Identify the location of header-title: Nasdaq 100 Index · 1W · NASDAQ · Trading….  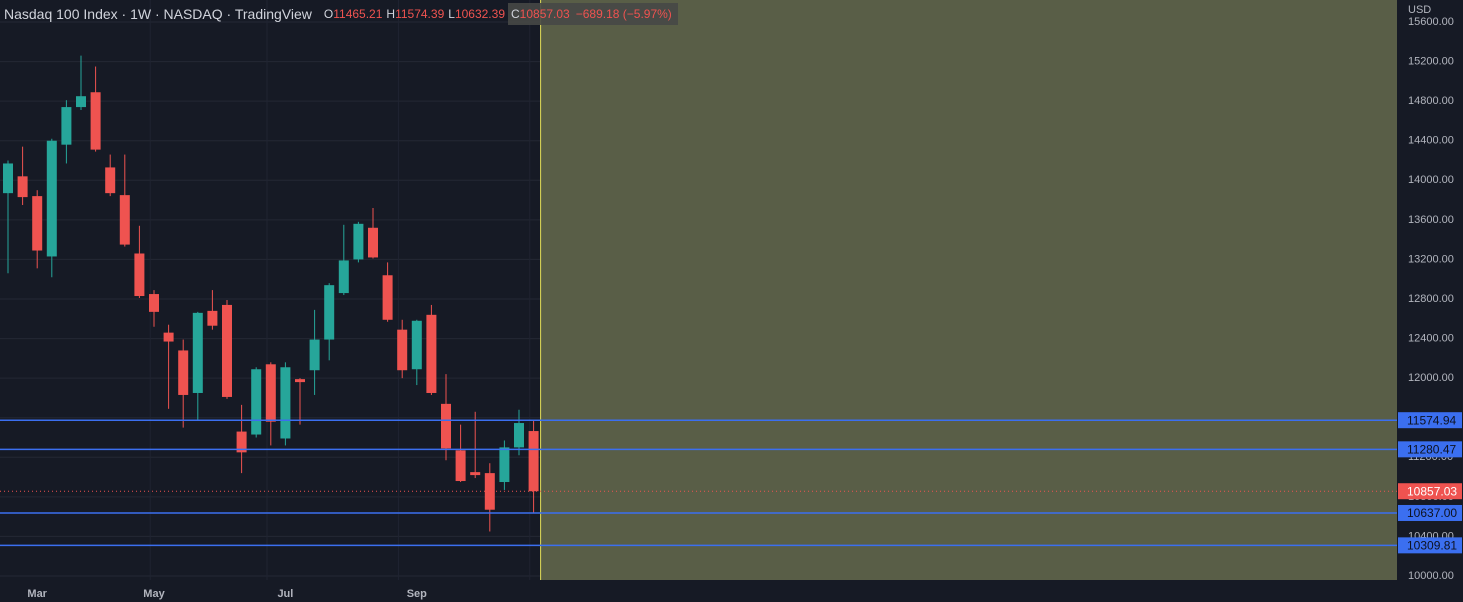
(158, 14).